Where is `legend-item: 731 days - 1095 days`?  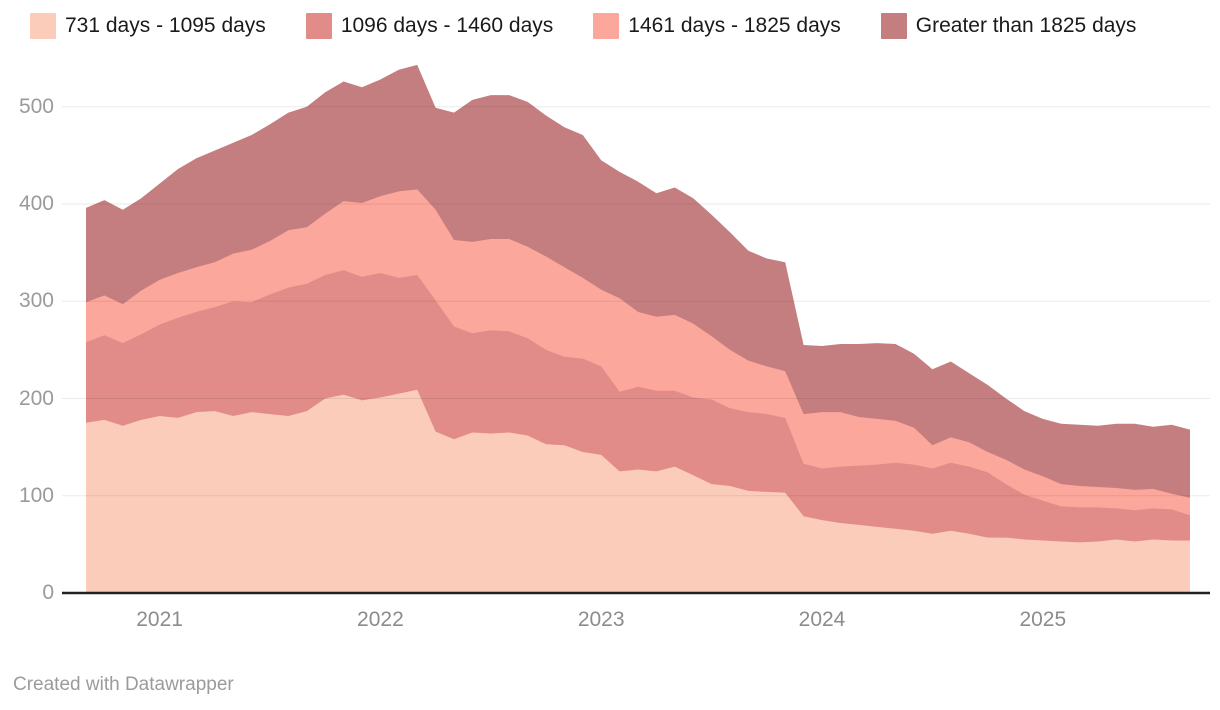
legend-item: 731 days - 1095 days is located at coordinates (148, 26).